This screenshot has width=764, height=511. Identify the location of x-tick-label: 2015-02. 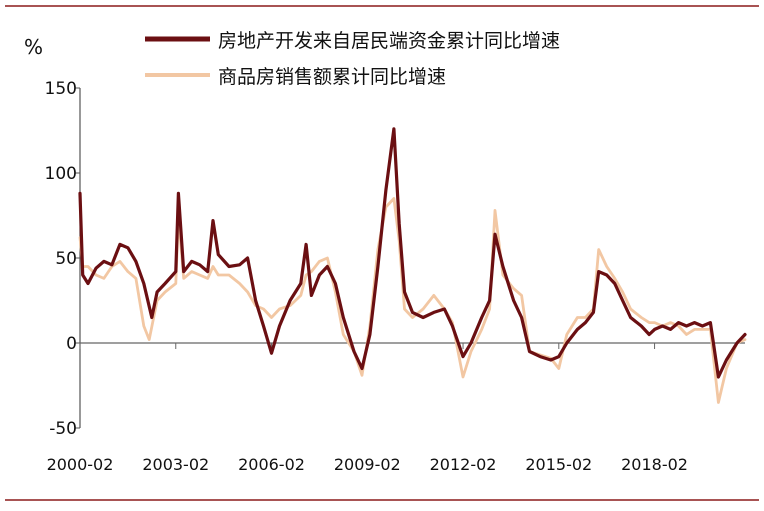
(558, 464).